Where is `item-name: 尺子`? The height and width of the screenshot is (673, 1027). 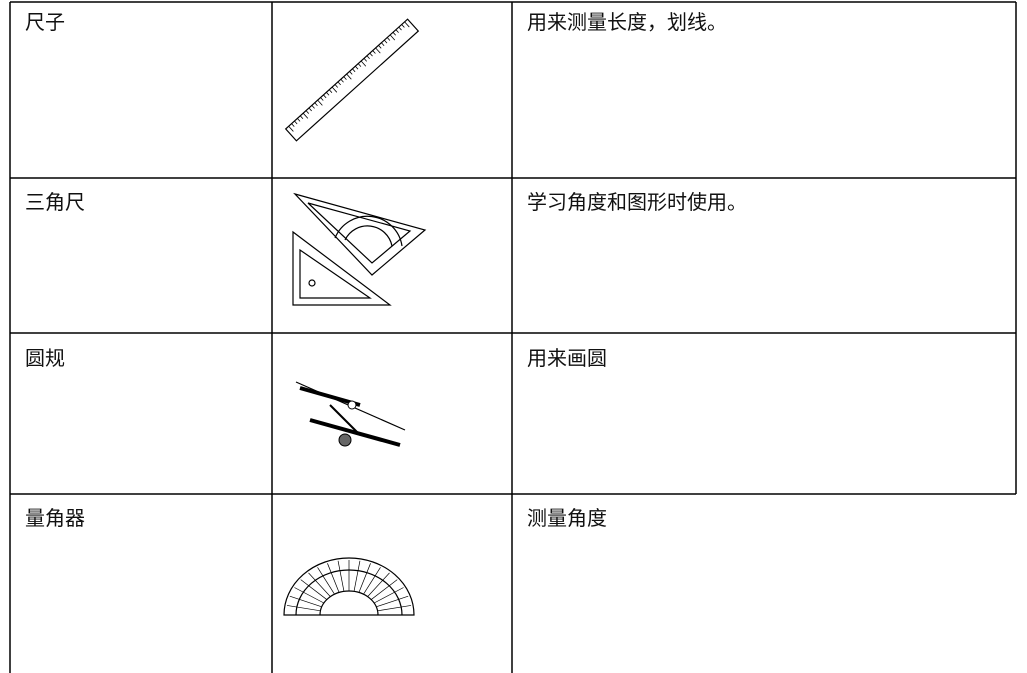 item-name: 尺子 is located at coordinates (45, 22).